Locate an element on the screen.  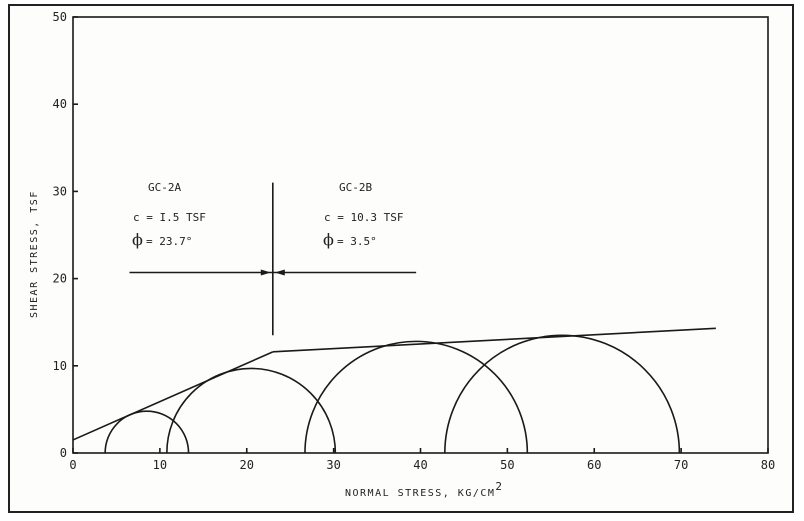
arrow-left-icon is located at coordinates (279, 272).